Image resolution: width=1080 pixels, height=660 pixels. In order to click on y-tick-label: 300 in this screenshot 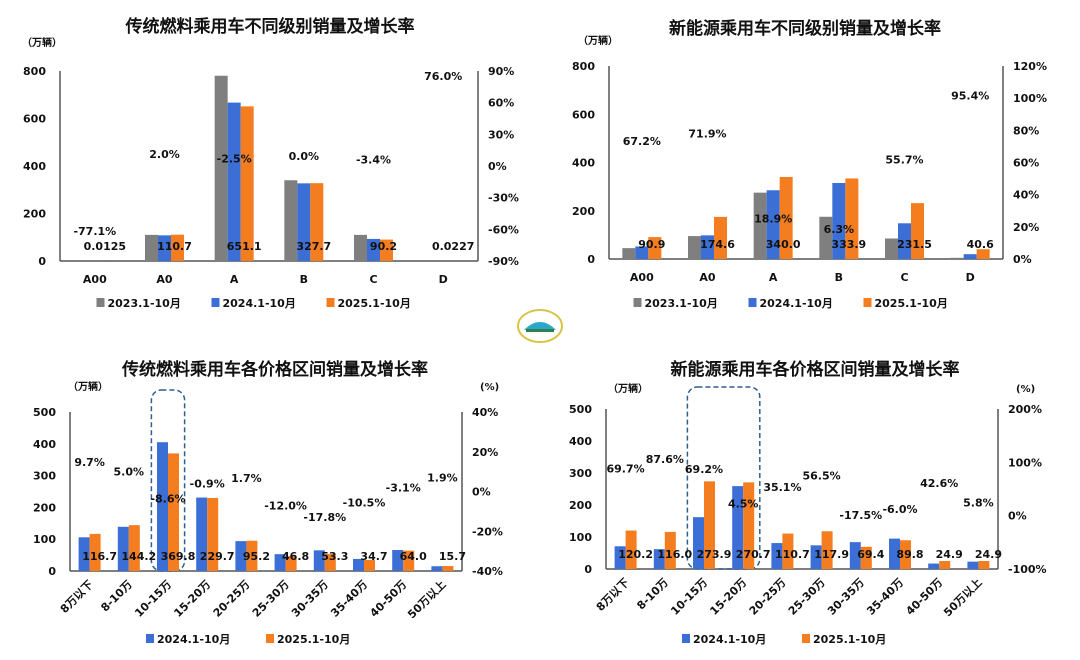, I will do `click(580, 473)`.